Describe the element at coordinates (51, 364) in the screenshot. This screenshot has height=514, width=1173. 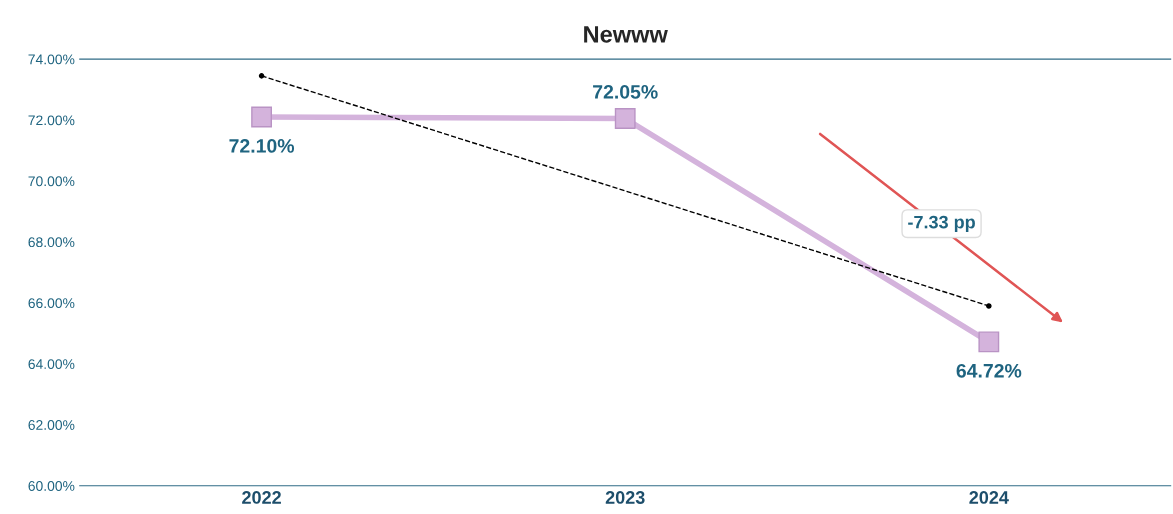
I see `y-tick-label: 64.00%` at that location.